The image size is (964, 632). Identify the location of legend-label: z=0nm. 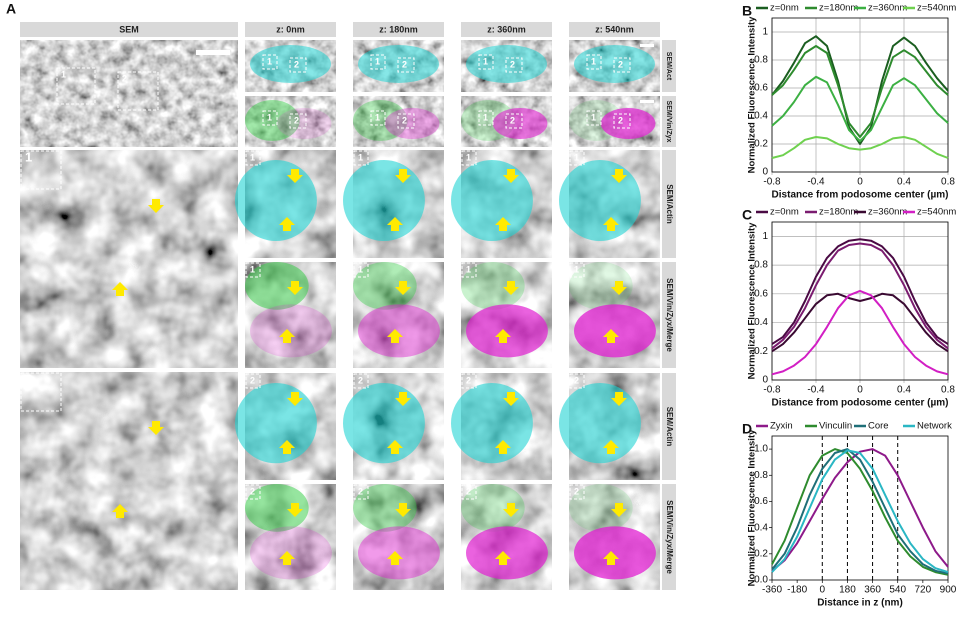
(784, 212).